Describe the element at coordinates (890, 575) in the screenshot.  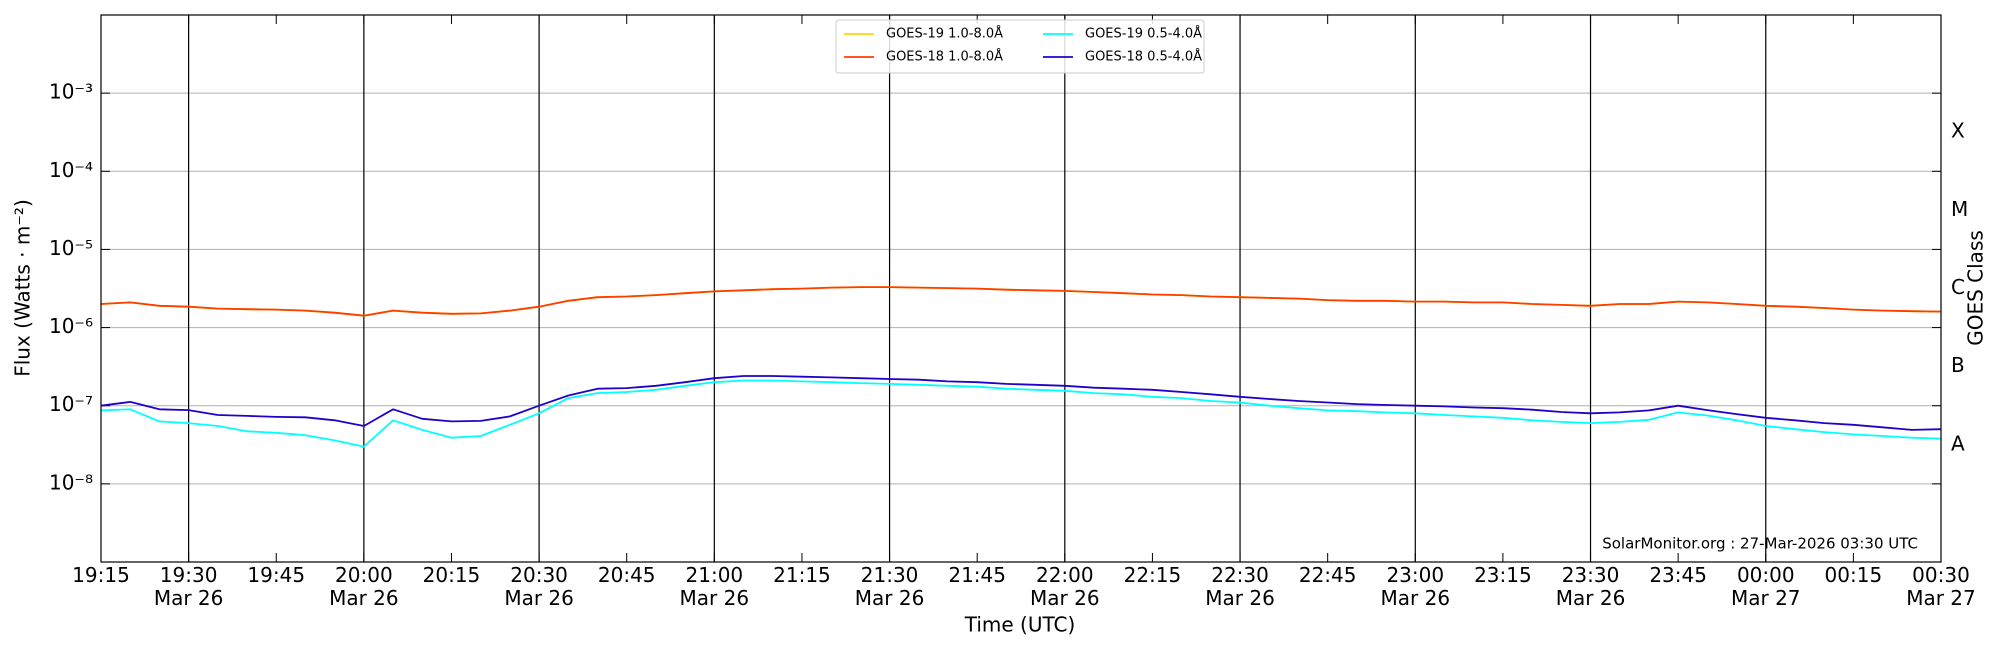
I see `x-tick-label-line: 21:30` at that location.